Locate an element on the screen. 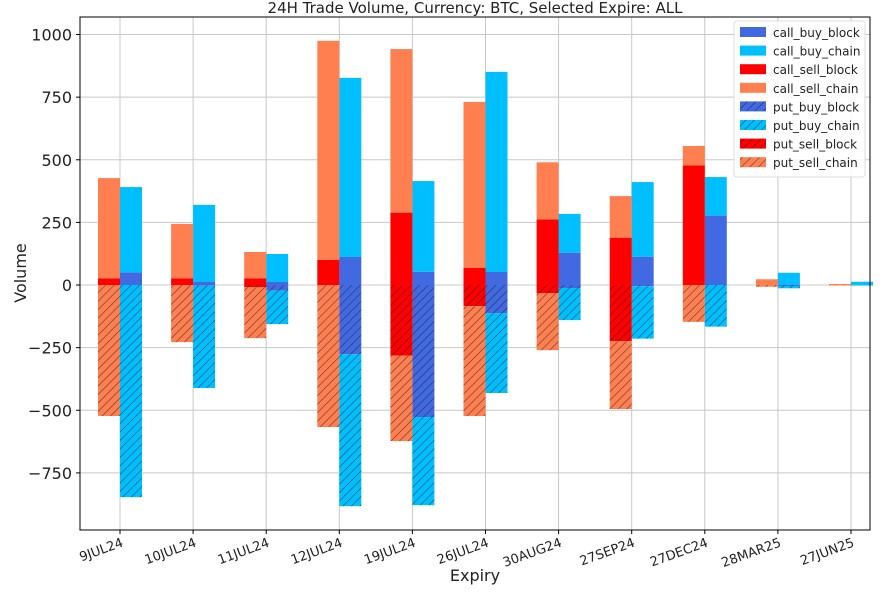 The width and height of the screenshot is (885, 593). bar-put_buy_chain-9JUL24 is located at coordinates (131, 391).